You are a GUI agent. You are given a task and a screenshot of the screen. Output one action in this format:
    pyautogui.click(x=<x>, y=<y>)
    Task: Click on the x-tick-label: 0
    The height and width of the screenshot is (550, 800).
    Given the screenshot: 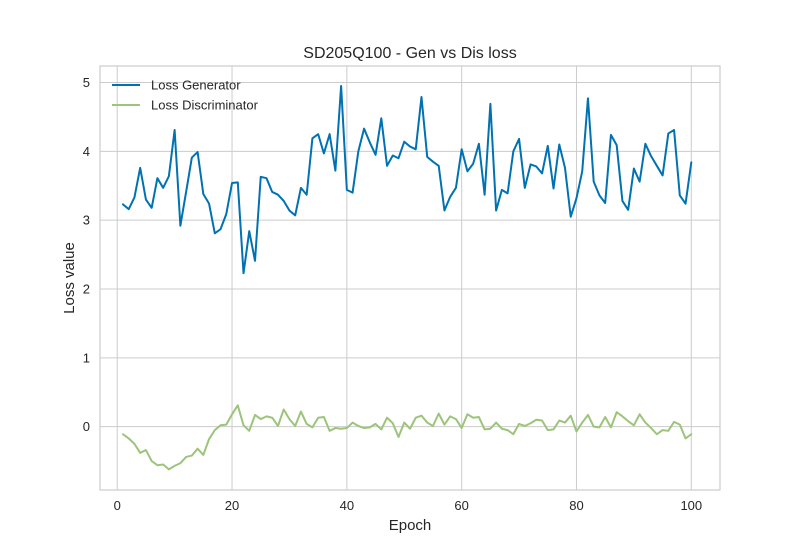 What is the action you would take?
    pyautogui.click(x=117, y=505)
    